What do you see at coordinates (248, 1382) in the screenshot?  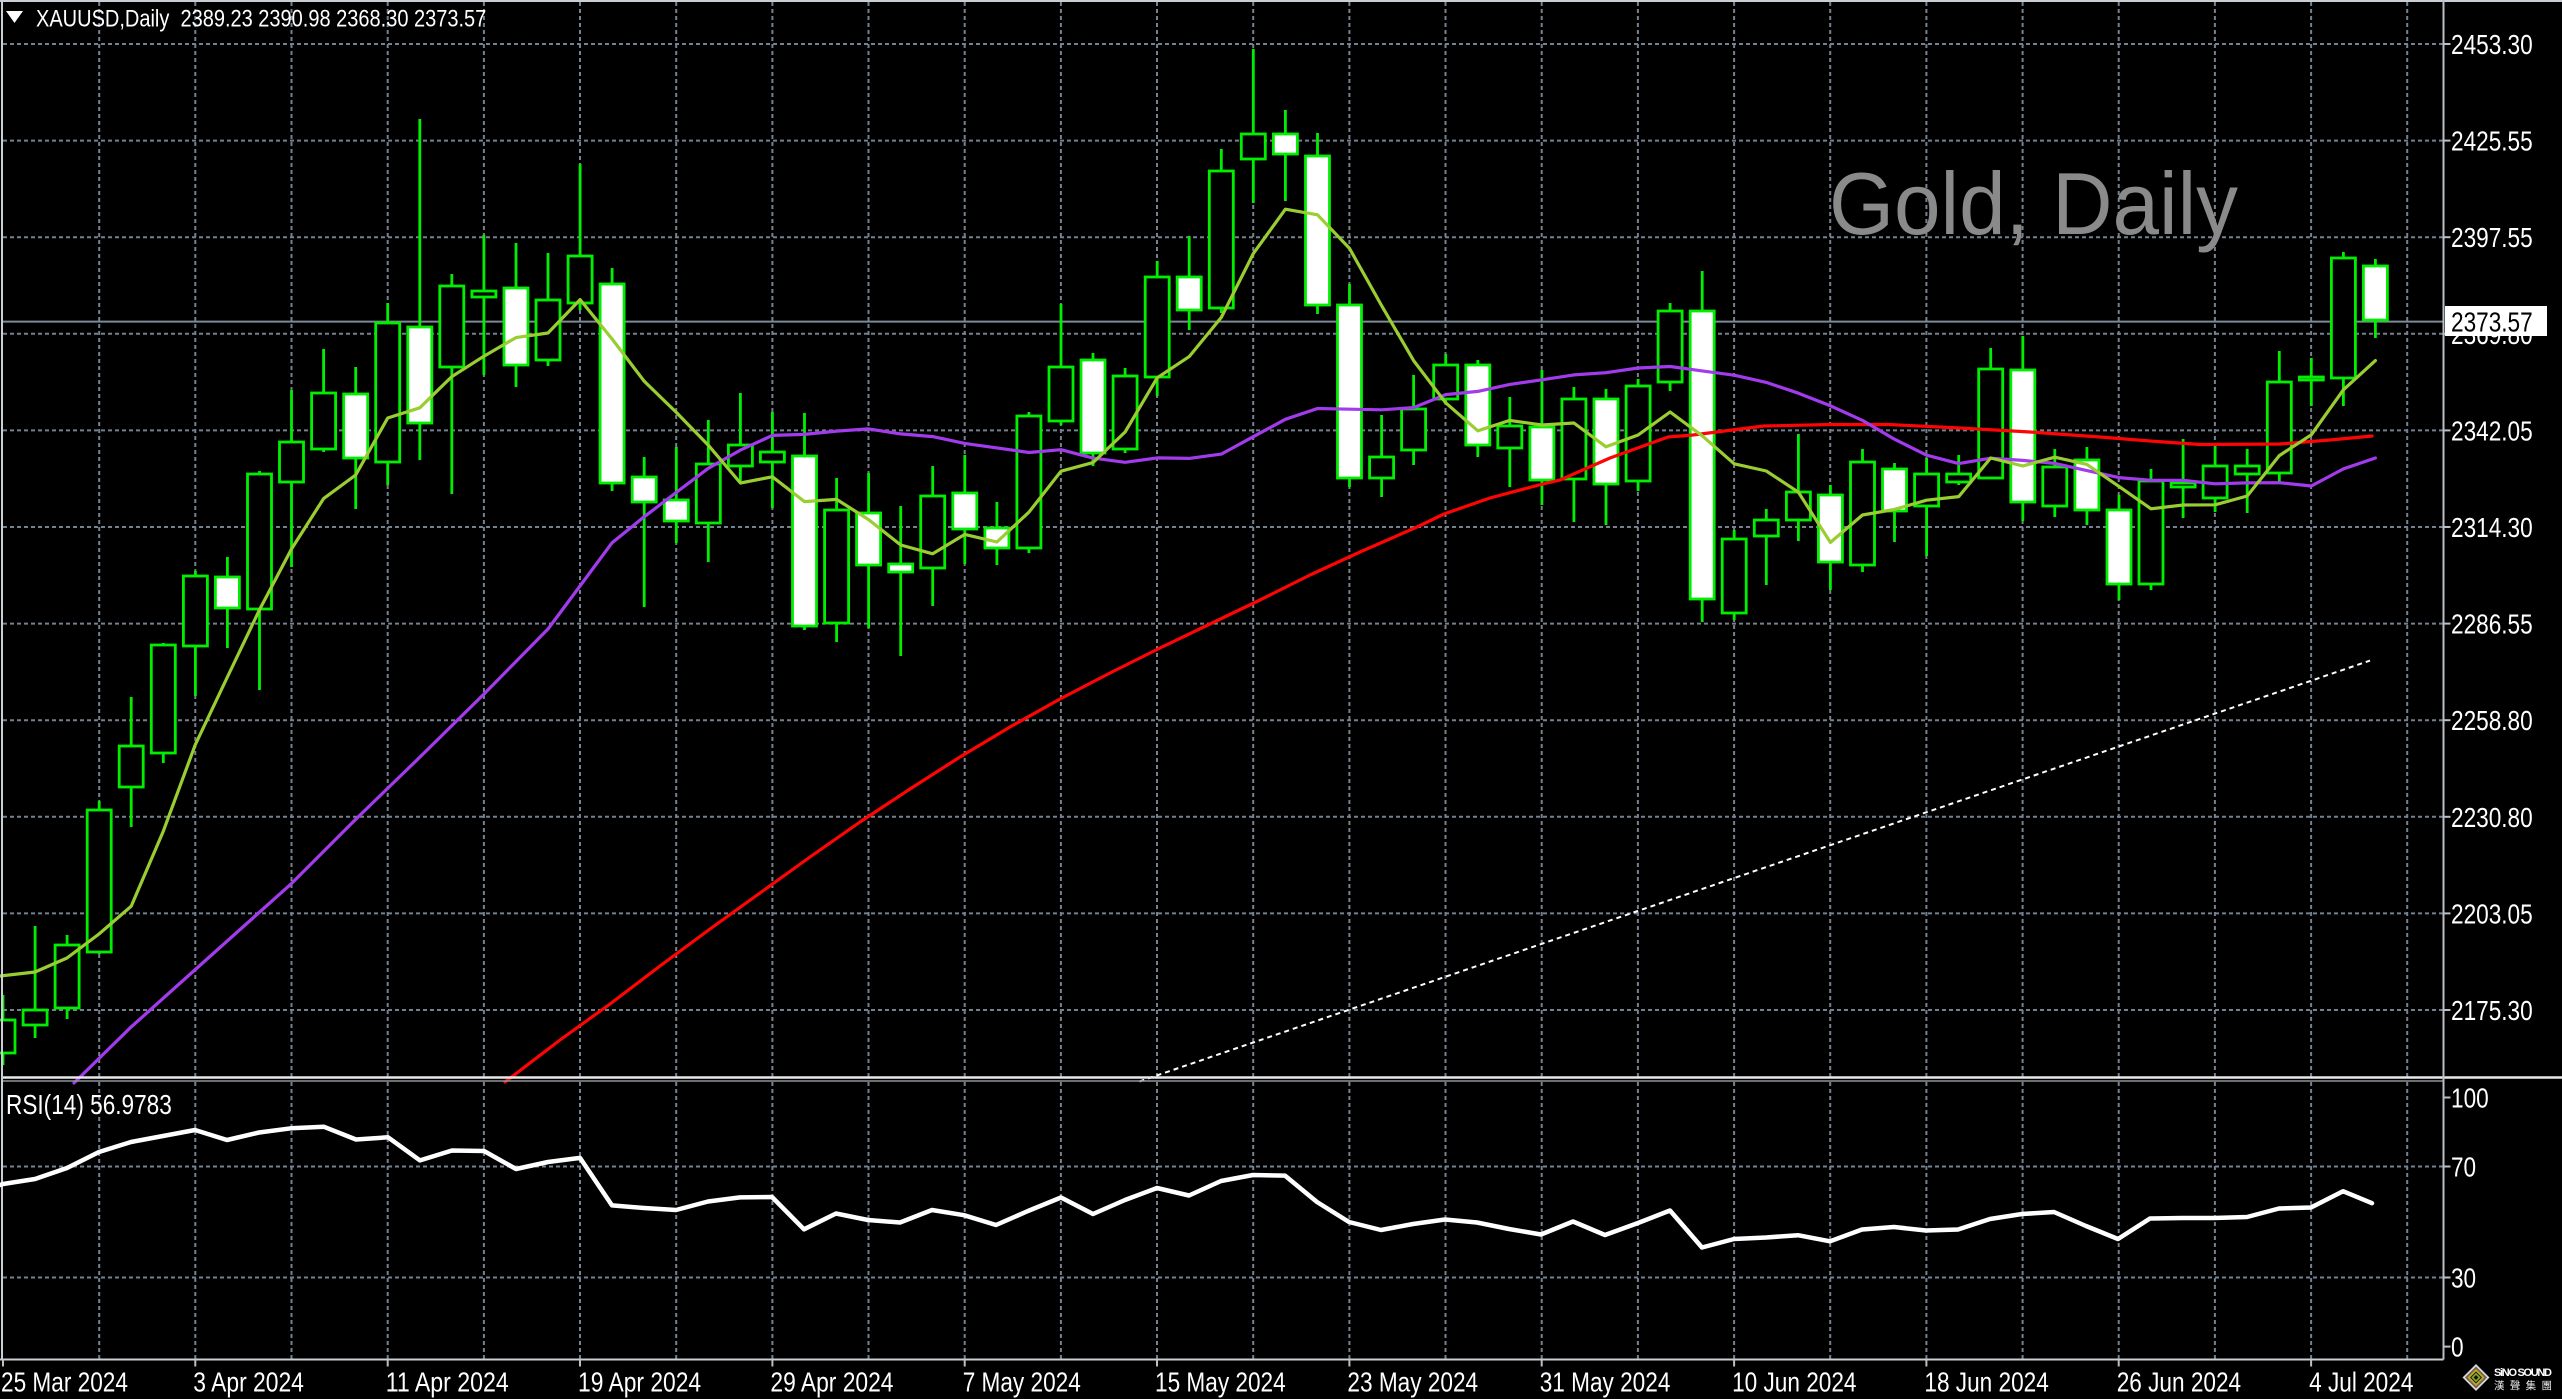 I see `svg-text: 3 Apr 2024` at bounding box center [248, 1382].